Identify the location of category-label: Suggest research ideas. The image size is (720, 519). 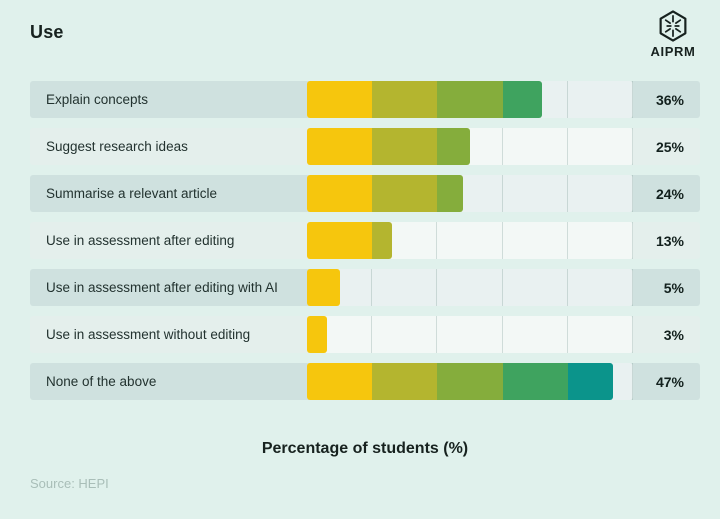
(117, 146).